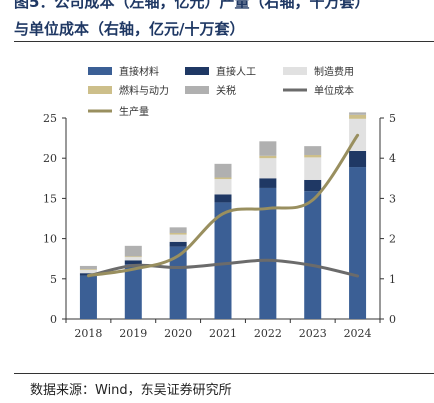  Describe the element at coordinates (53, 279) in the screenshot. I see `left-tick-label: 5` at that location.